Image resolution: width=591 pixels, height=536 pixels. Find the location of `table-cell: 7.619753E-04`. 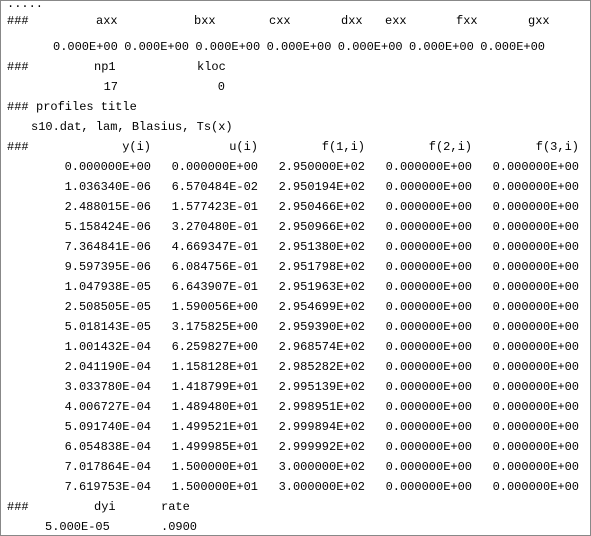

table-cell: 7.619753E-04 is located at coordinates (107, 487).